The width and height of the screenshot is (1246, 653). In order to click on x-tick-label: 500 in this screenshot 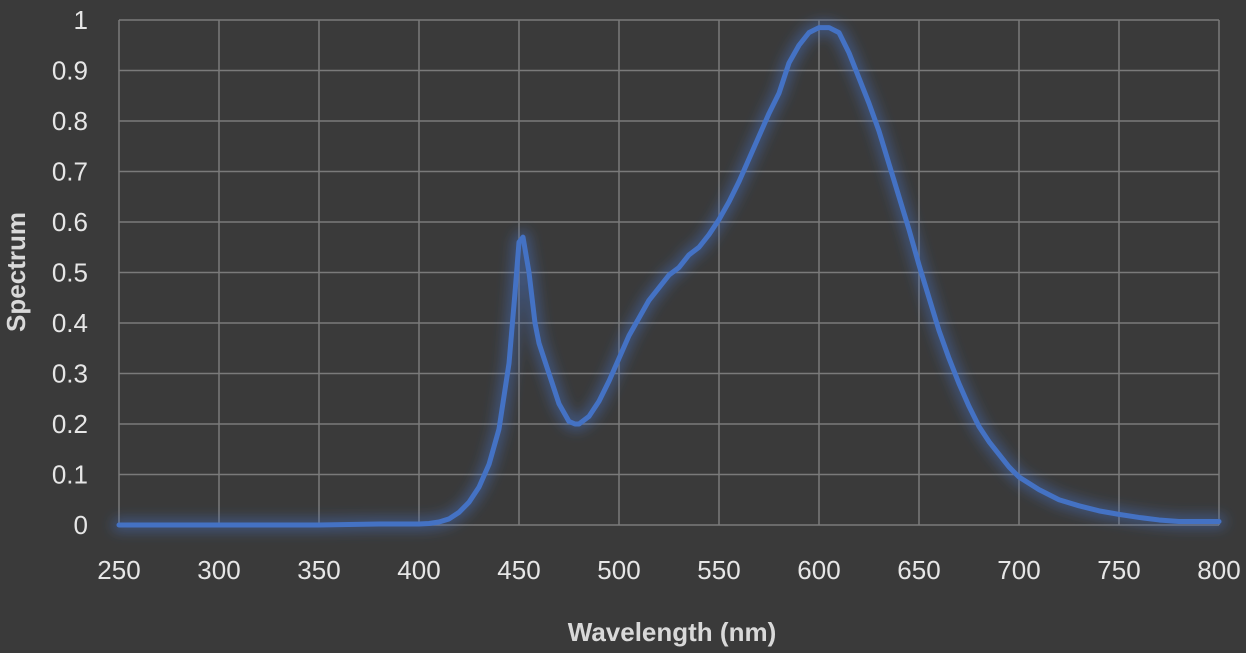, I will do `click(618, 570)`.